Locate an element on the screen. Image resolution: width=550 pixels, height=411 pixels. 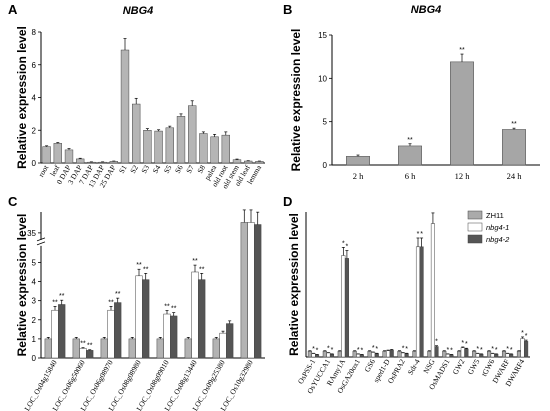
significance-c-3-1: ** is located at coordinates (139, 265).